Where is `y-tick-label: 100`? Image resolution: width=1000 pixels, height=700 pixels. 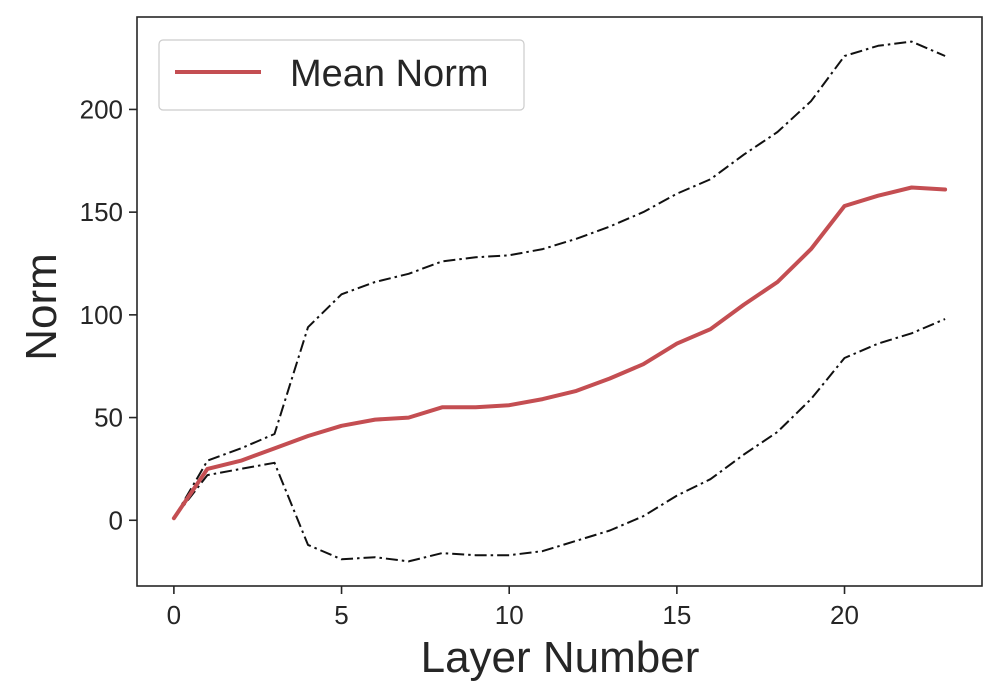 y-tick-label: 100 is located at coordinates (101, 315).